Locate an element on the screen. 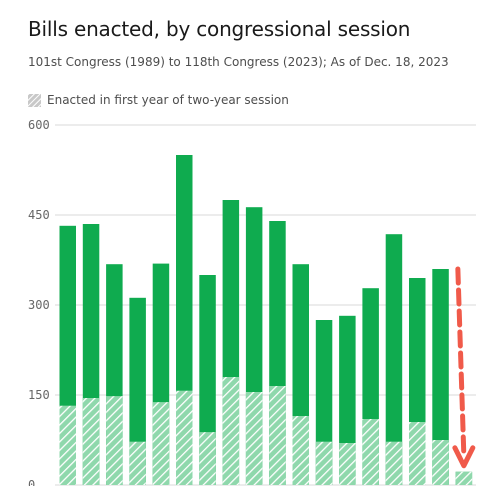  annotation is located at coordinates (464, 367).